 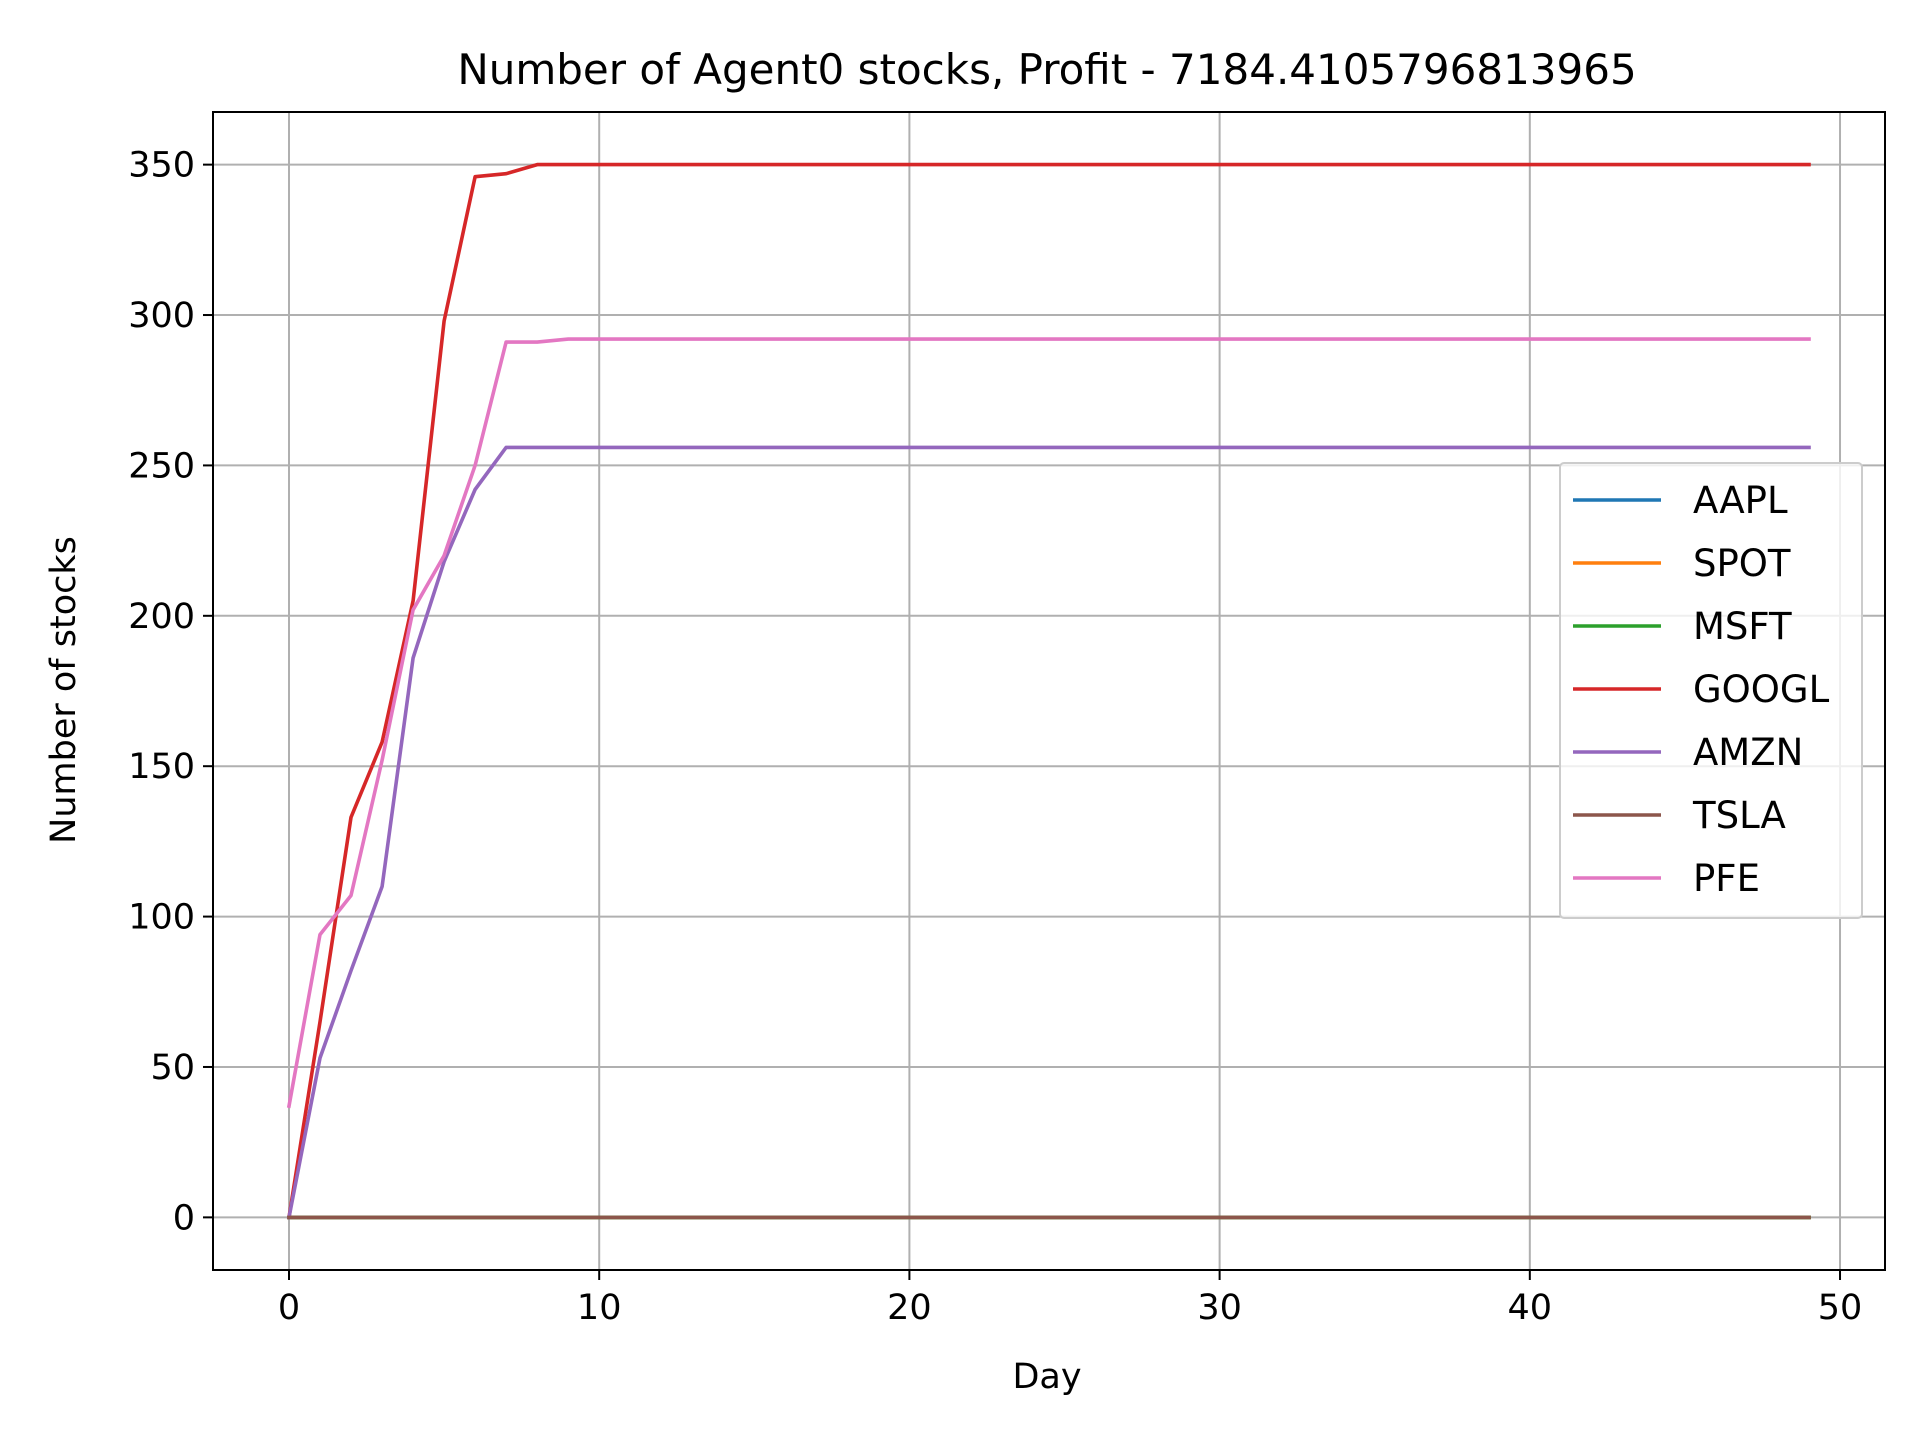 I want to click on x-tick-label: 40, so click(x=1530, y=1308).